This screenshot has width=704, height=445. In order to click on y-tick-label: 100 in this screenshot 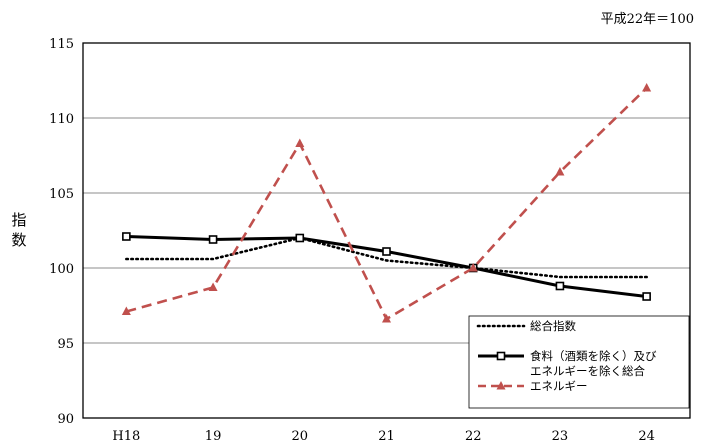, I will do `click(61, 269)`.